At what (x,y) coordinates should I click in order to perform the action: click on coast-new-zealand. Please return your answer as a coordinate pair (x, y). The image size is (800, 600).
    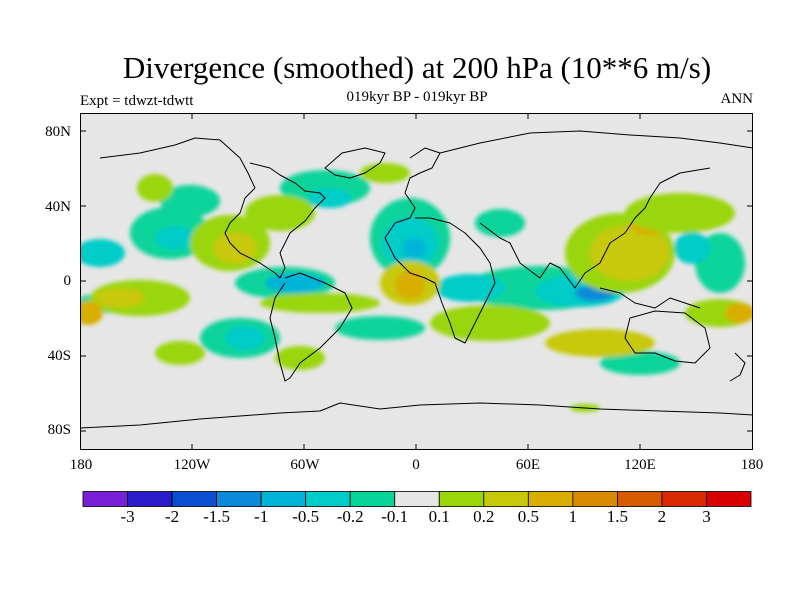
    Looking at the image, I should click on (737, 367).